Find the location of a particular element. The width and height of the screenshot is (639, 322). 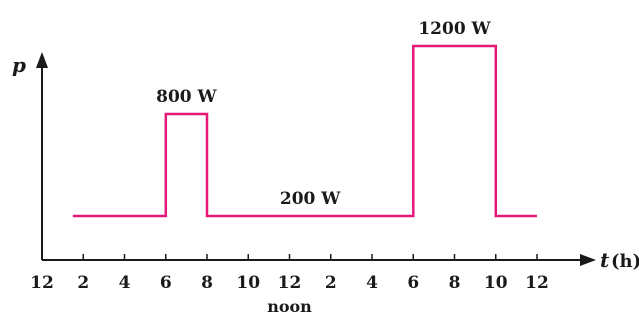

y-axis-title: p is located at coordinates (19, 65).